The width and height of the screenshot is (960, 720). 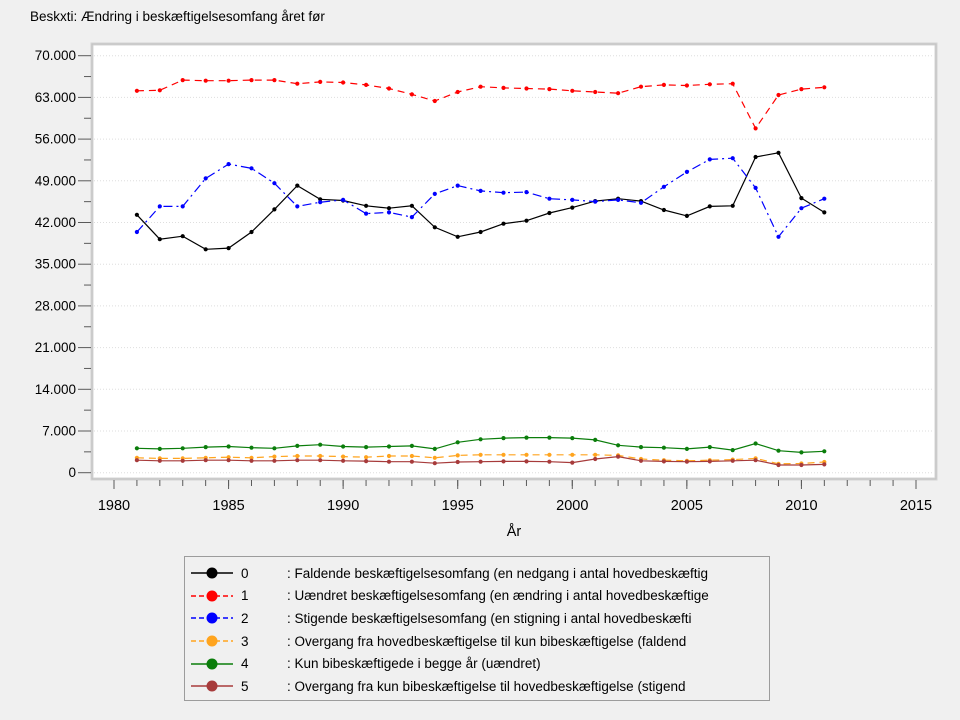 I want to click on x-axis-tick-label: 1995, so click(x=458, y=506).